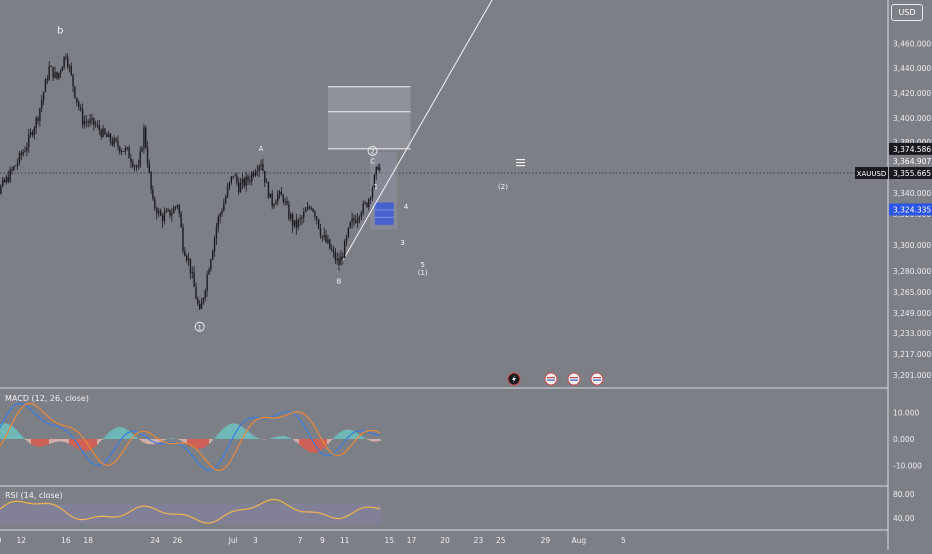 The image size is (932, 554). What do you see at coordinates (872, 174) in the screenshot?
I see `symbol-badge-label: XAUUSD` at bounding box center [872, 174].